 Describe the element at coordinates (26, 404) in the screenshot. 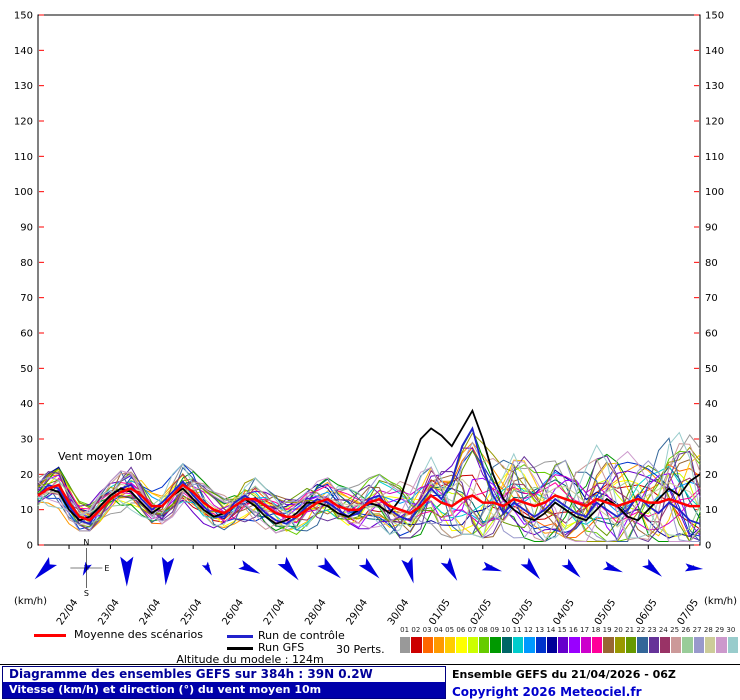

I see `y-axis-label-left: 40` at that location.